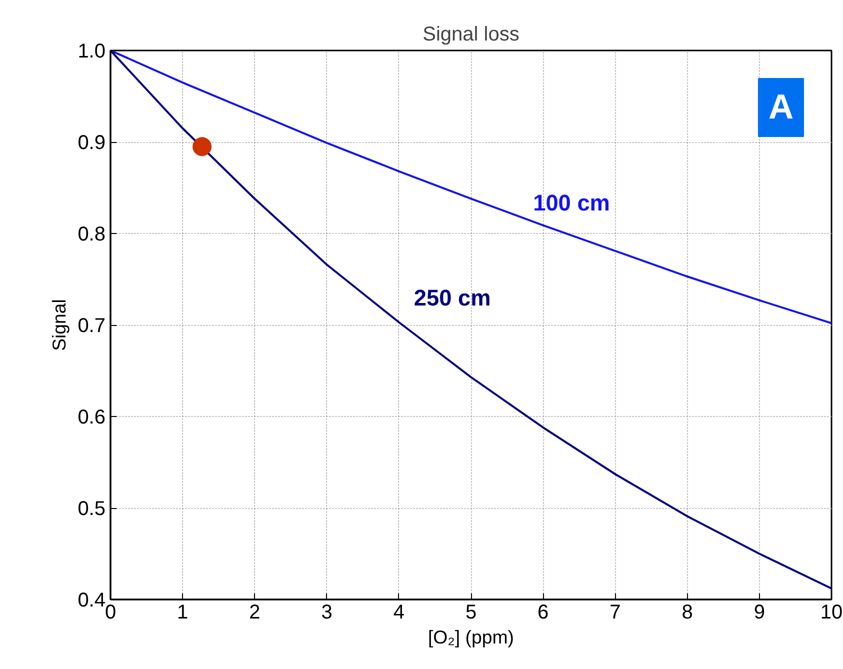 Image resolution: width=843 pixels, height=669 pixels. I want to click on y-tick-label: 0.9, so click(92, 143).